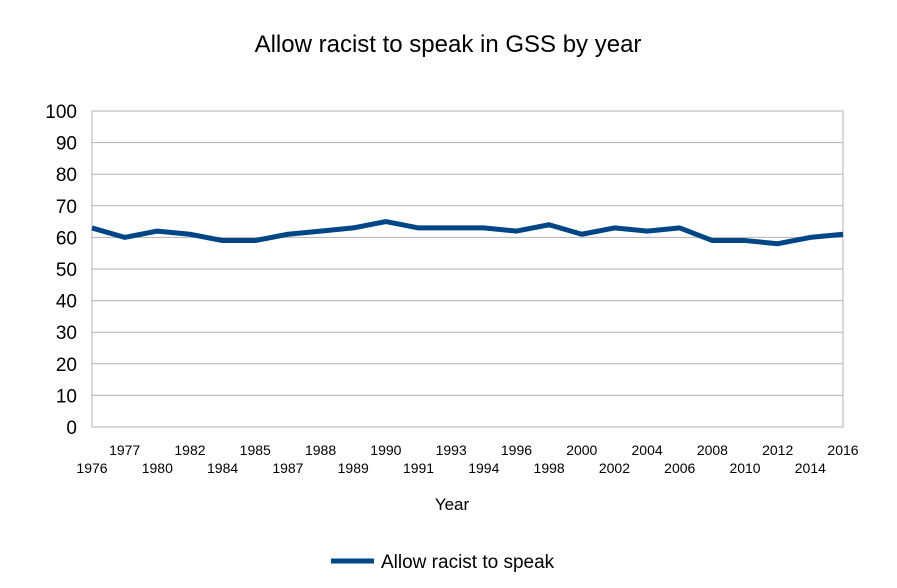 The height and width of the screenshot is (588, 897). I want to click on x-tick-label: 1987, so click(287, 468).